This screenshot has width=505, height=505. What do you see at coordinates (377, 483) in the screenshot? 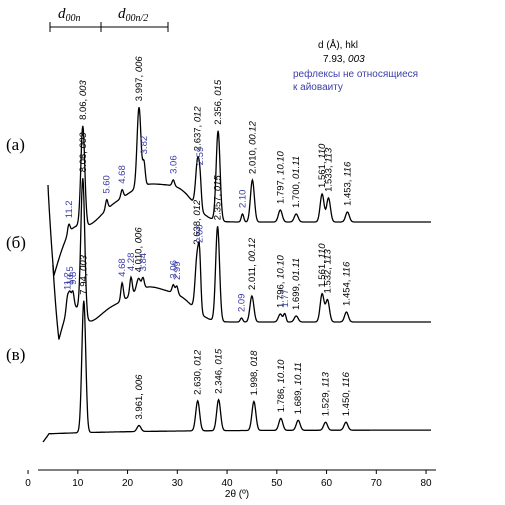
I see `x-tick-label: 70` at bounding box center [377, 483].